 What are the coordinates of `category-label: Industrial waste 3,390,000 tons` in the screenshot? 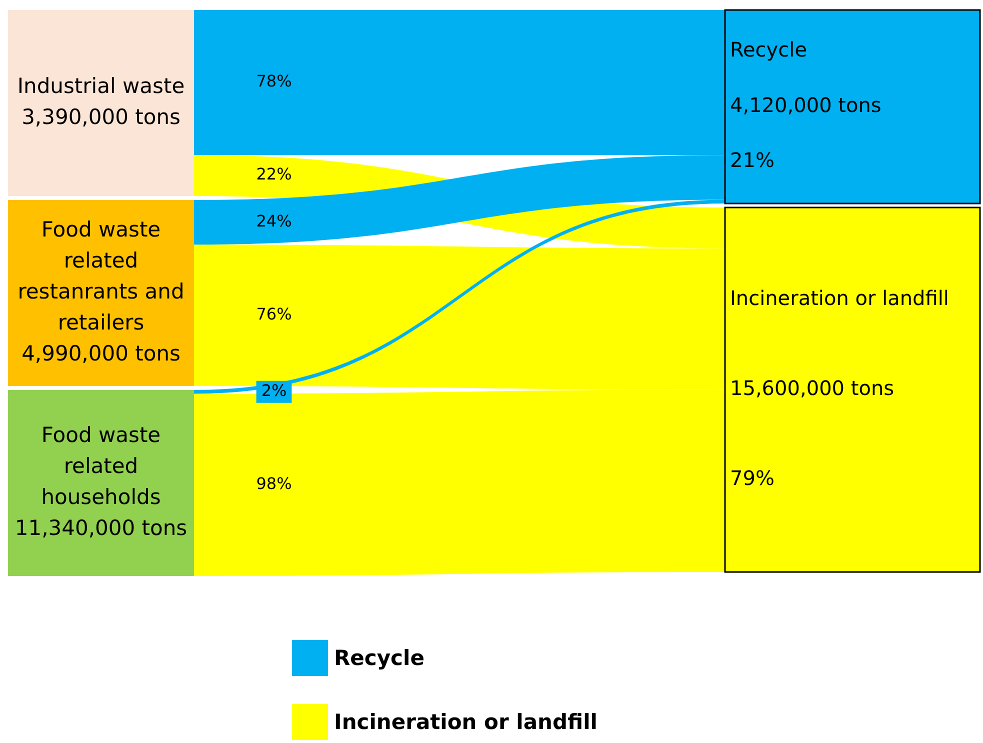 It's located at (101, 101).